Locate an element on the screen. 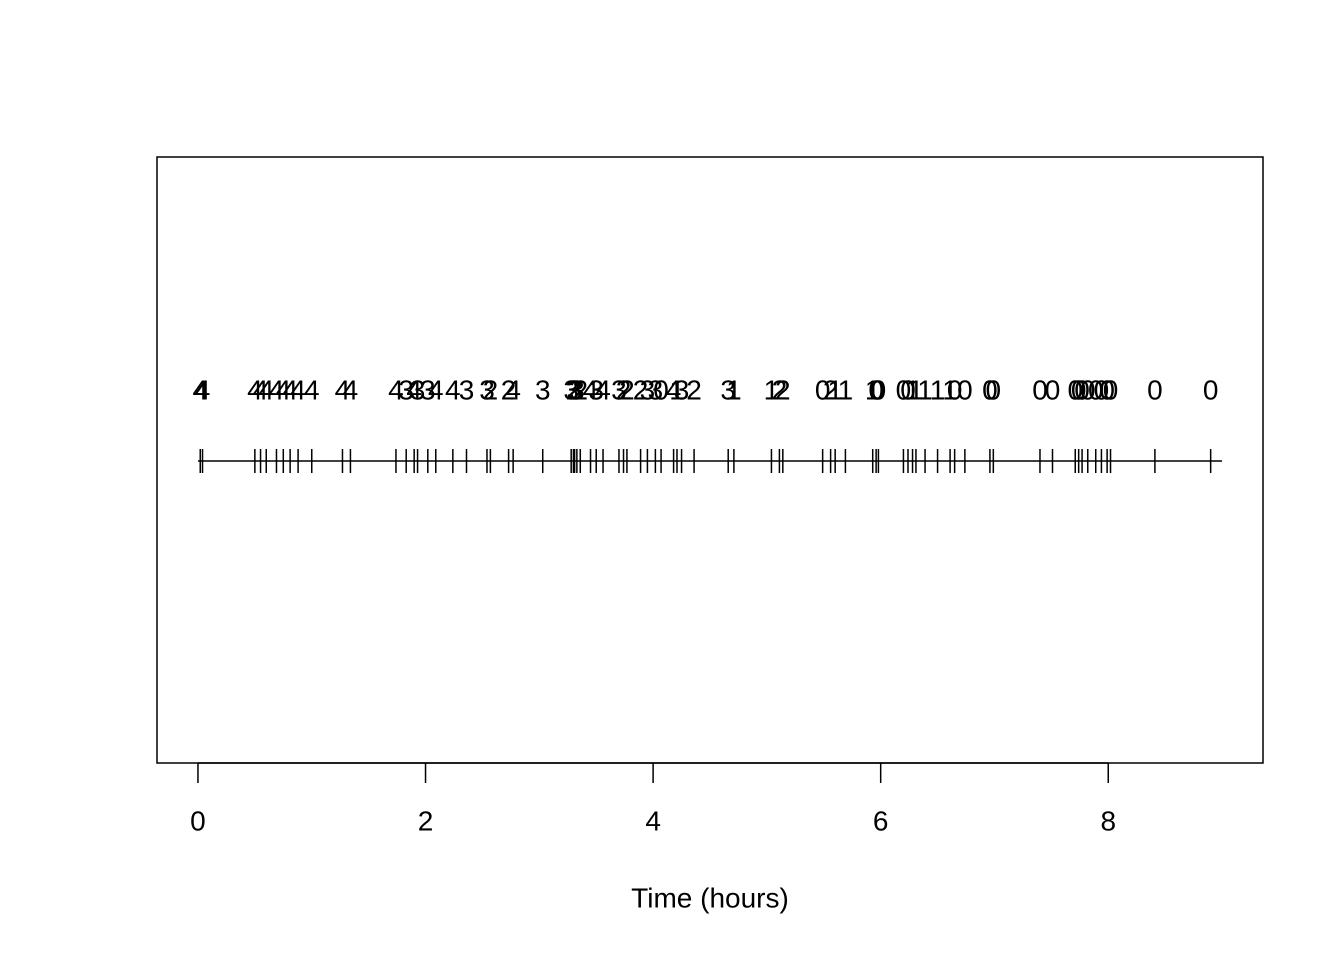  x-tick-label: 2 is located at coordinates (426, 820).